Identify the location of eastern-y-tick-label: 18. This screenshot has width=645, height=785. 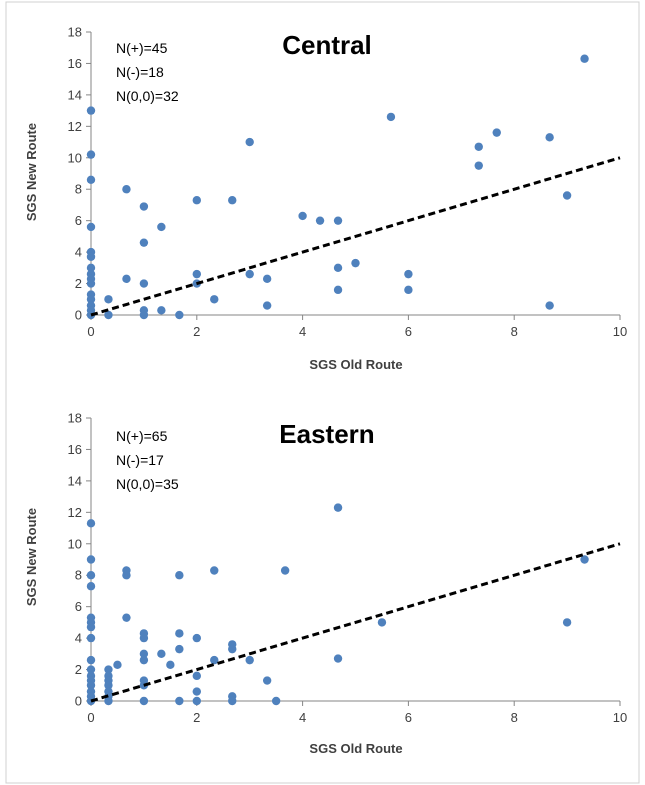
(75, 418).